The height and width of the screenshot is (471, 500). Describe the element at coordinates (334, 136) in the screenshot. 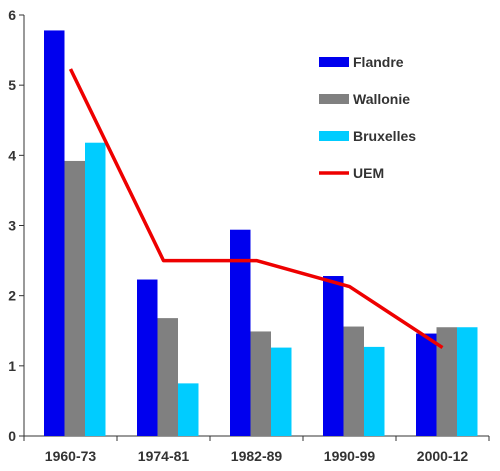

I see `legend-swatch-bruxelles` at that location.